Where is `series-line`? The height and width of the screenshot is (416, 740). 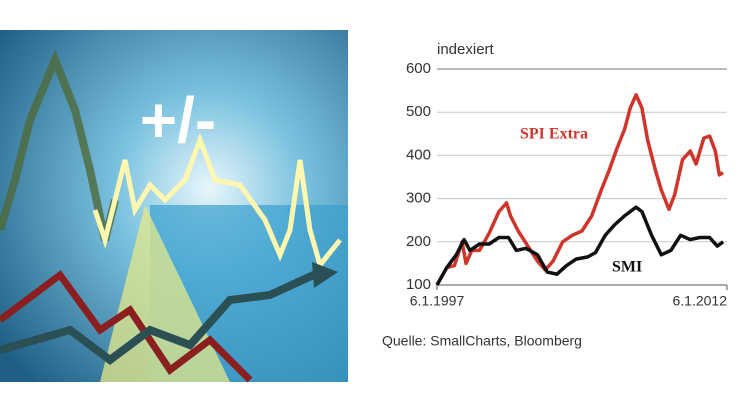 series-line is located at coordinates (580, 245).